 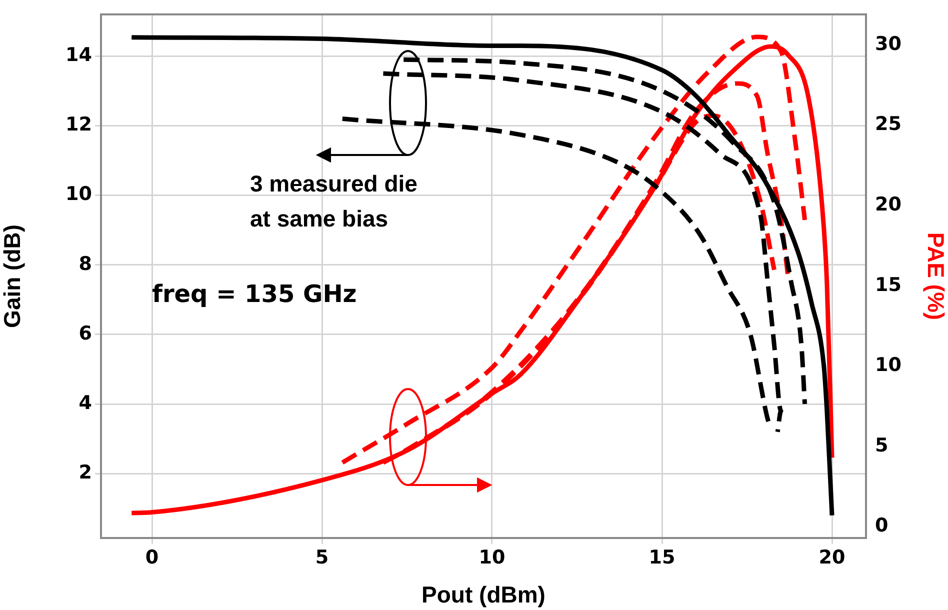 What do you see at coordinates (334, 201) in the screenshot?
I see `annotation: 3 measured die at same bias` at bounding box center [334, 201].